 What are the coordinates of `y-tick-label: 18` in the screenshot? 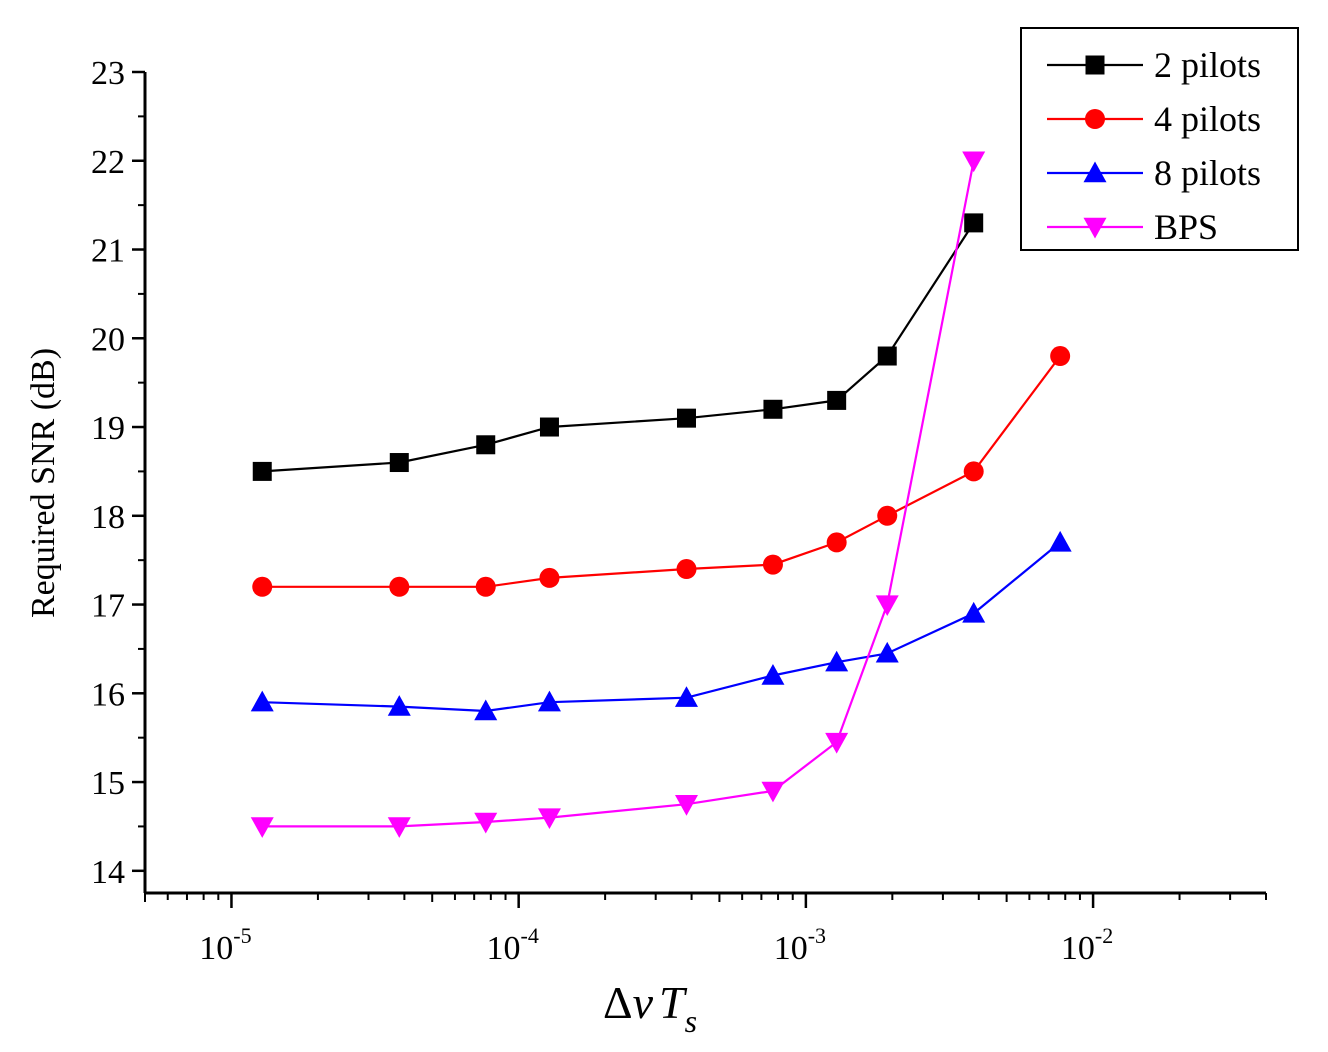 It's located at (108, 517).